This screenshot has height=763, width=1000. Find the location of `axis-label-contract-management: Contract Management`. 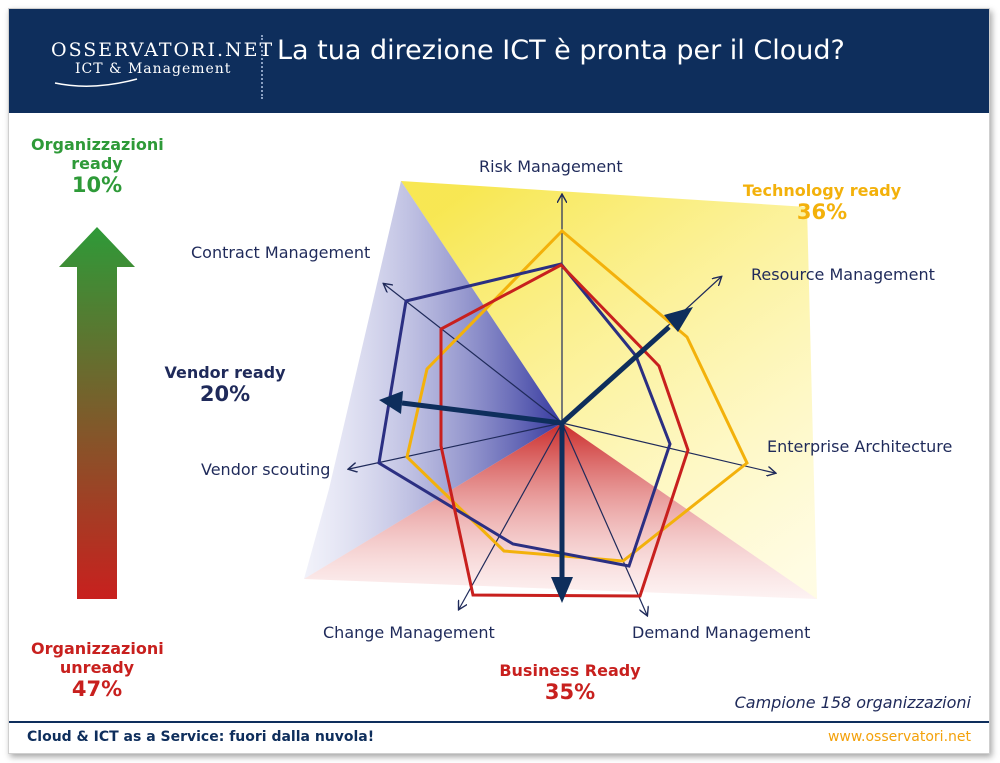

axis-label-contract-management: Contract Management is located at coordinates (281, 252).